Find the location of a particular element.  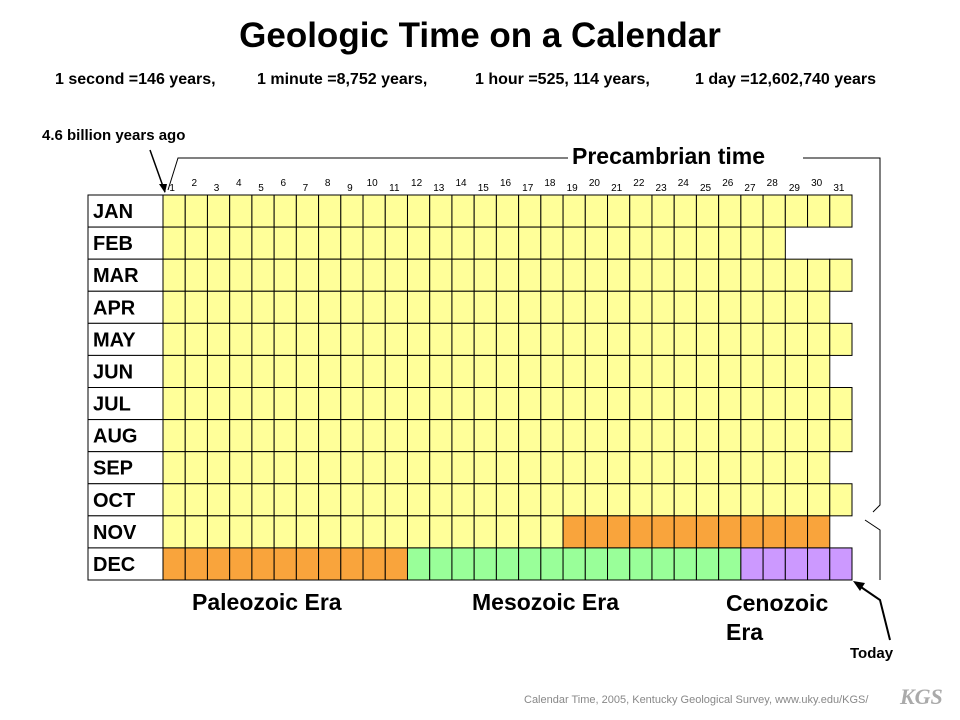

subtitle-item: 1 hour =525, 114 years, is located at coordinates (562, 79).